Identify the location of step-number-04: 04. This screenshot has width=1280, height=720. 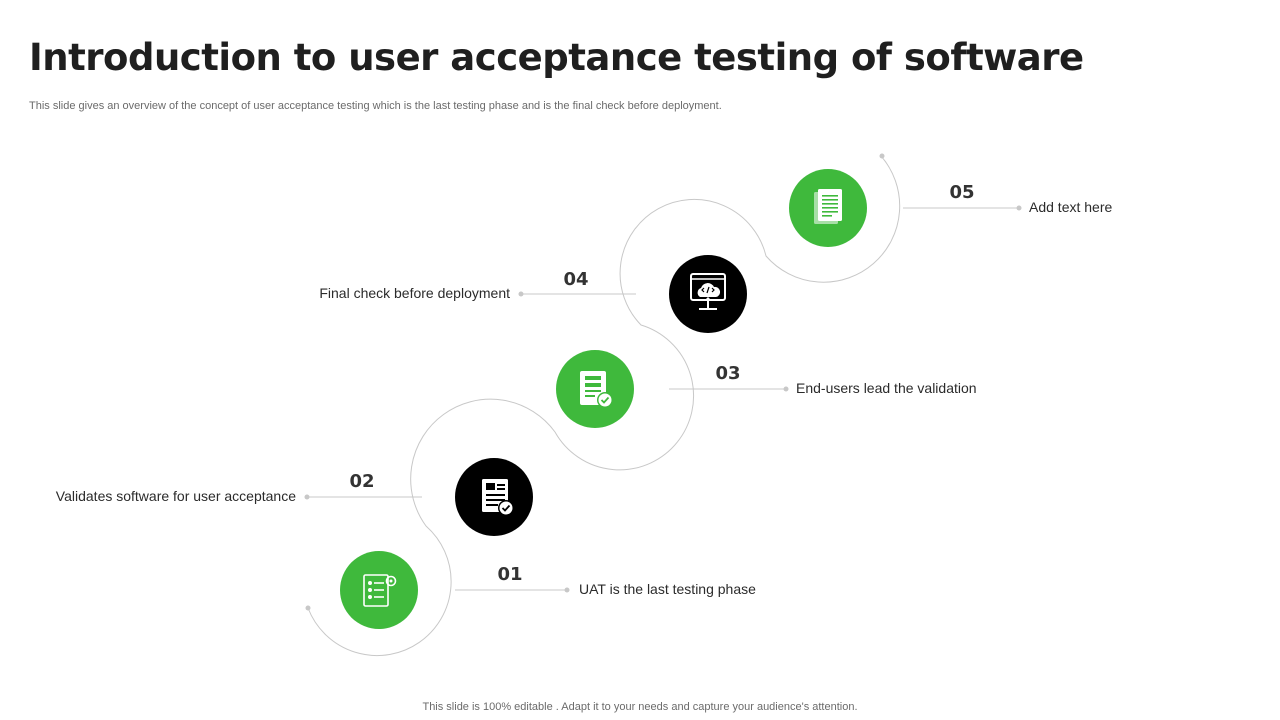
(576, 279).